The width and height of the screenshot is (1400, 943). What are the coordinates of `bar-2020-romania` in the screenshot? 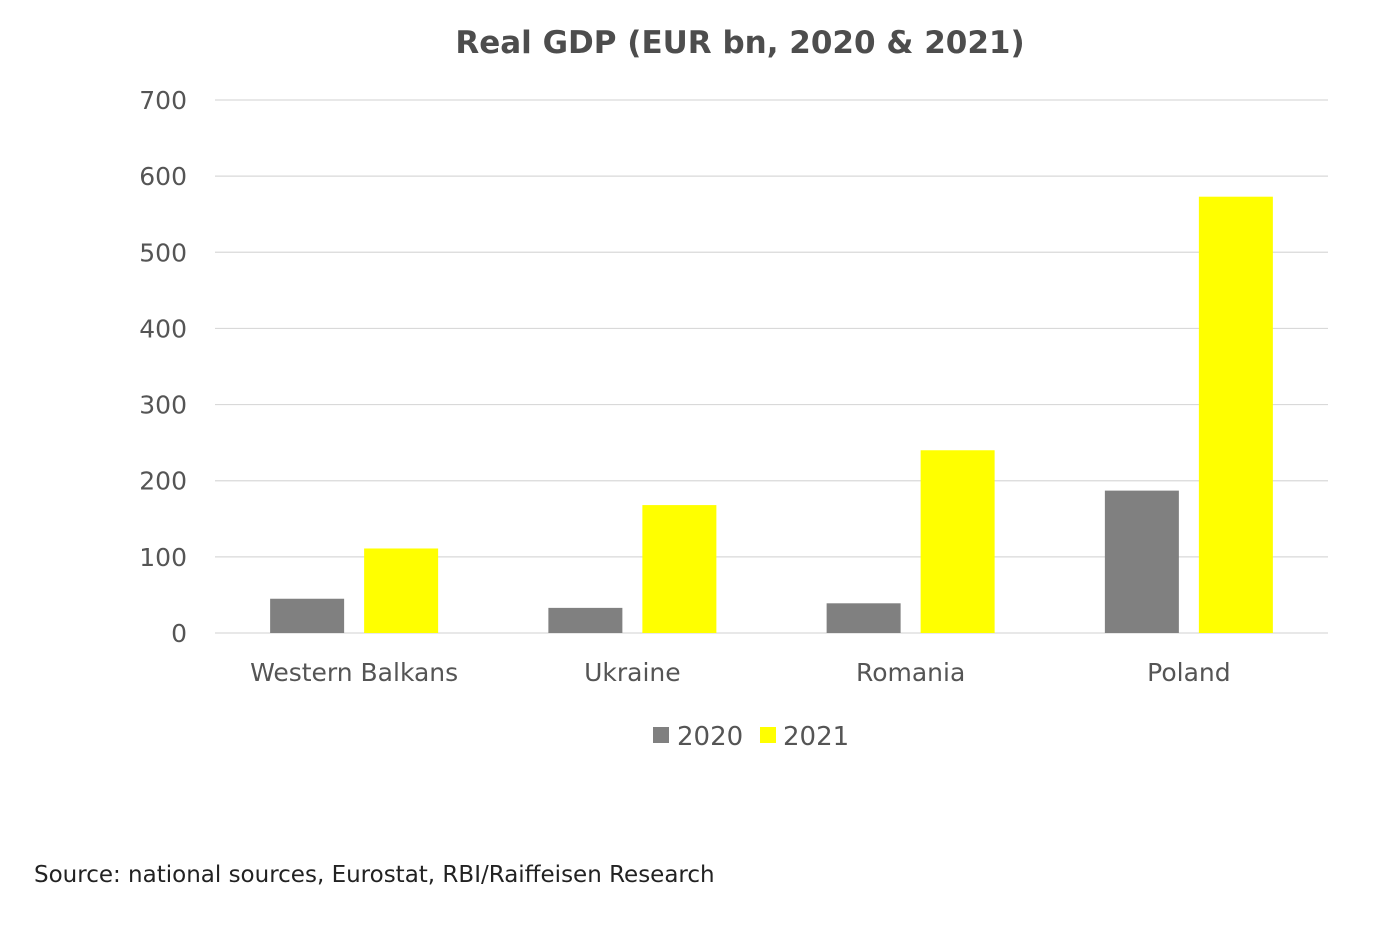 It's located at (863, 618).